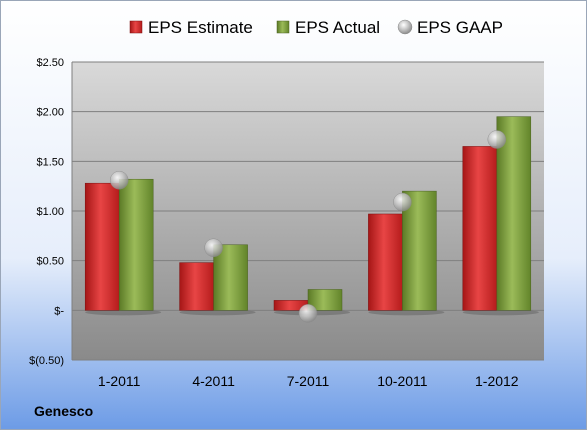 This screenshot has height=430, width=587. Describe the element at coordinates (50, 113) in the screenshot. I see `y-tick-label: $2.00` at that location.